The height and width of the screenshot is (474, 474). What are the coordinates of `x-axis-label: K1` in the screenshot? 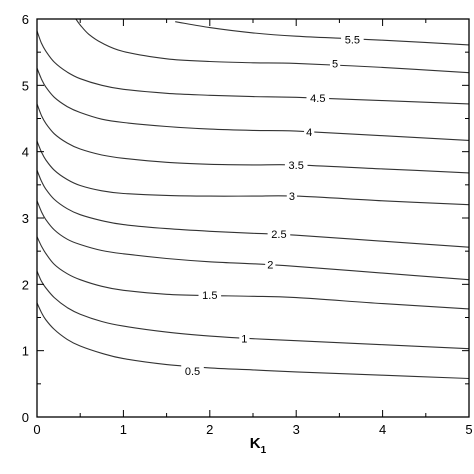 It's located at (258, 445).